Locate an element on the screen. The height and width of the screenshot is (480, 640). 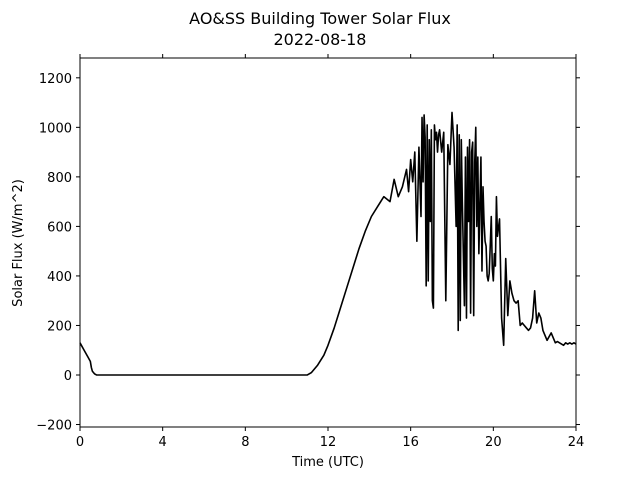
x-tick-label: 20 is located at coordinates (493, 442).